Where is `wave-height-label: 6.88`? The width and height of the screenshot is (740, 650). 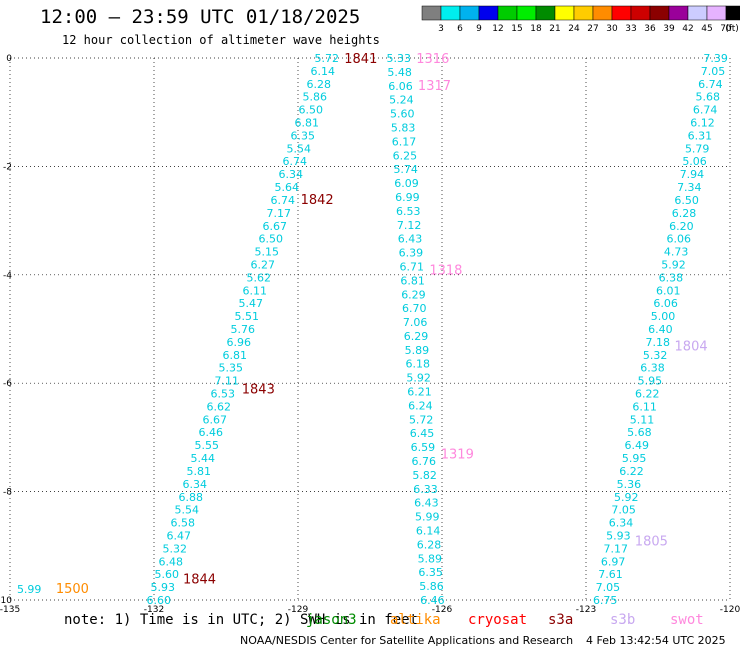
wave-height-label: 6.88 is located at coordinates (191, 497).